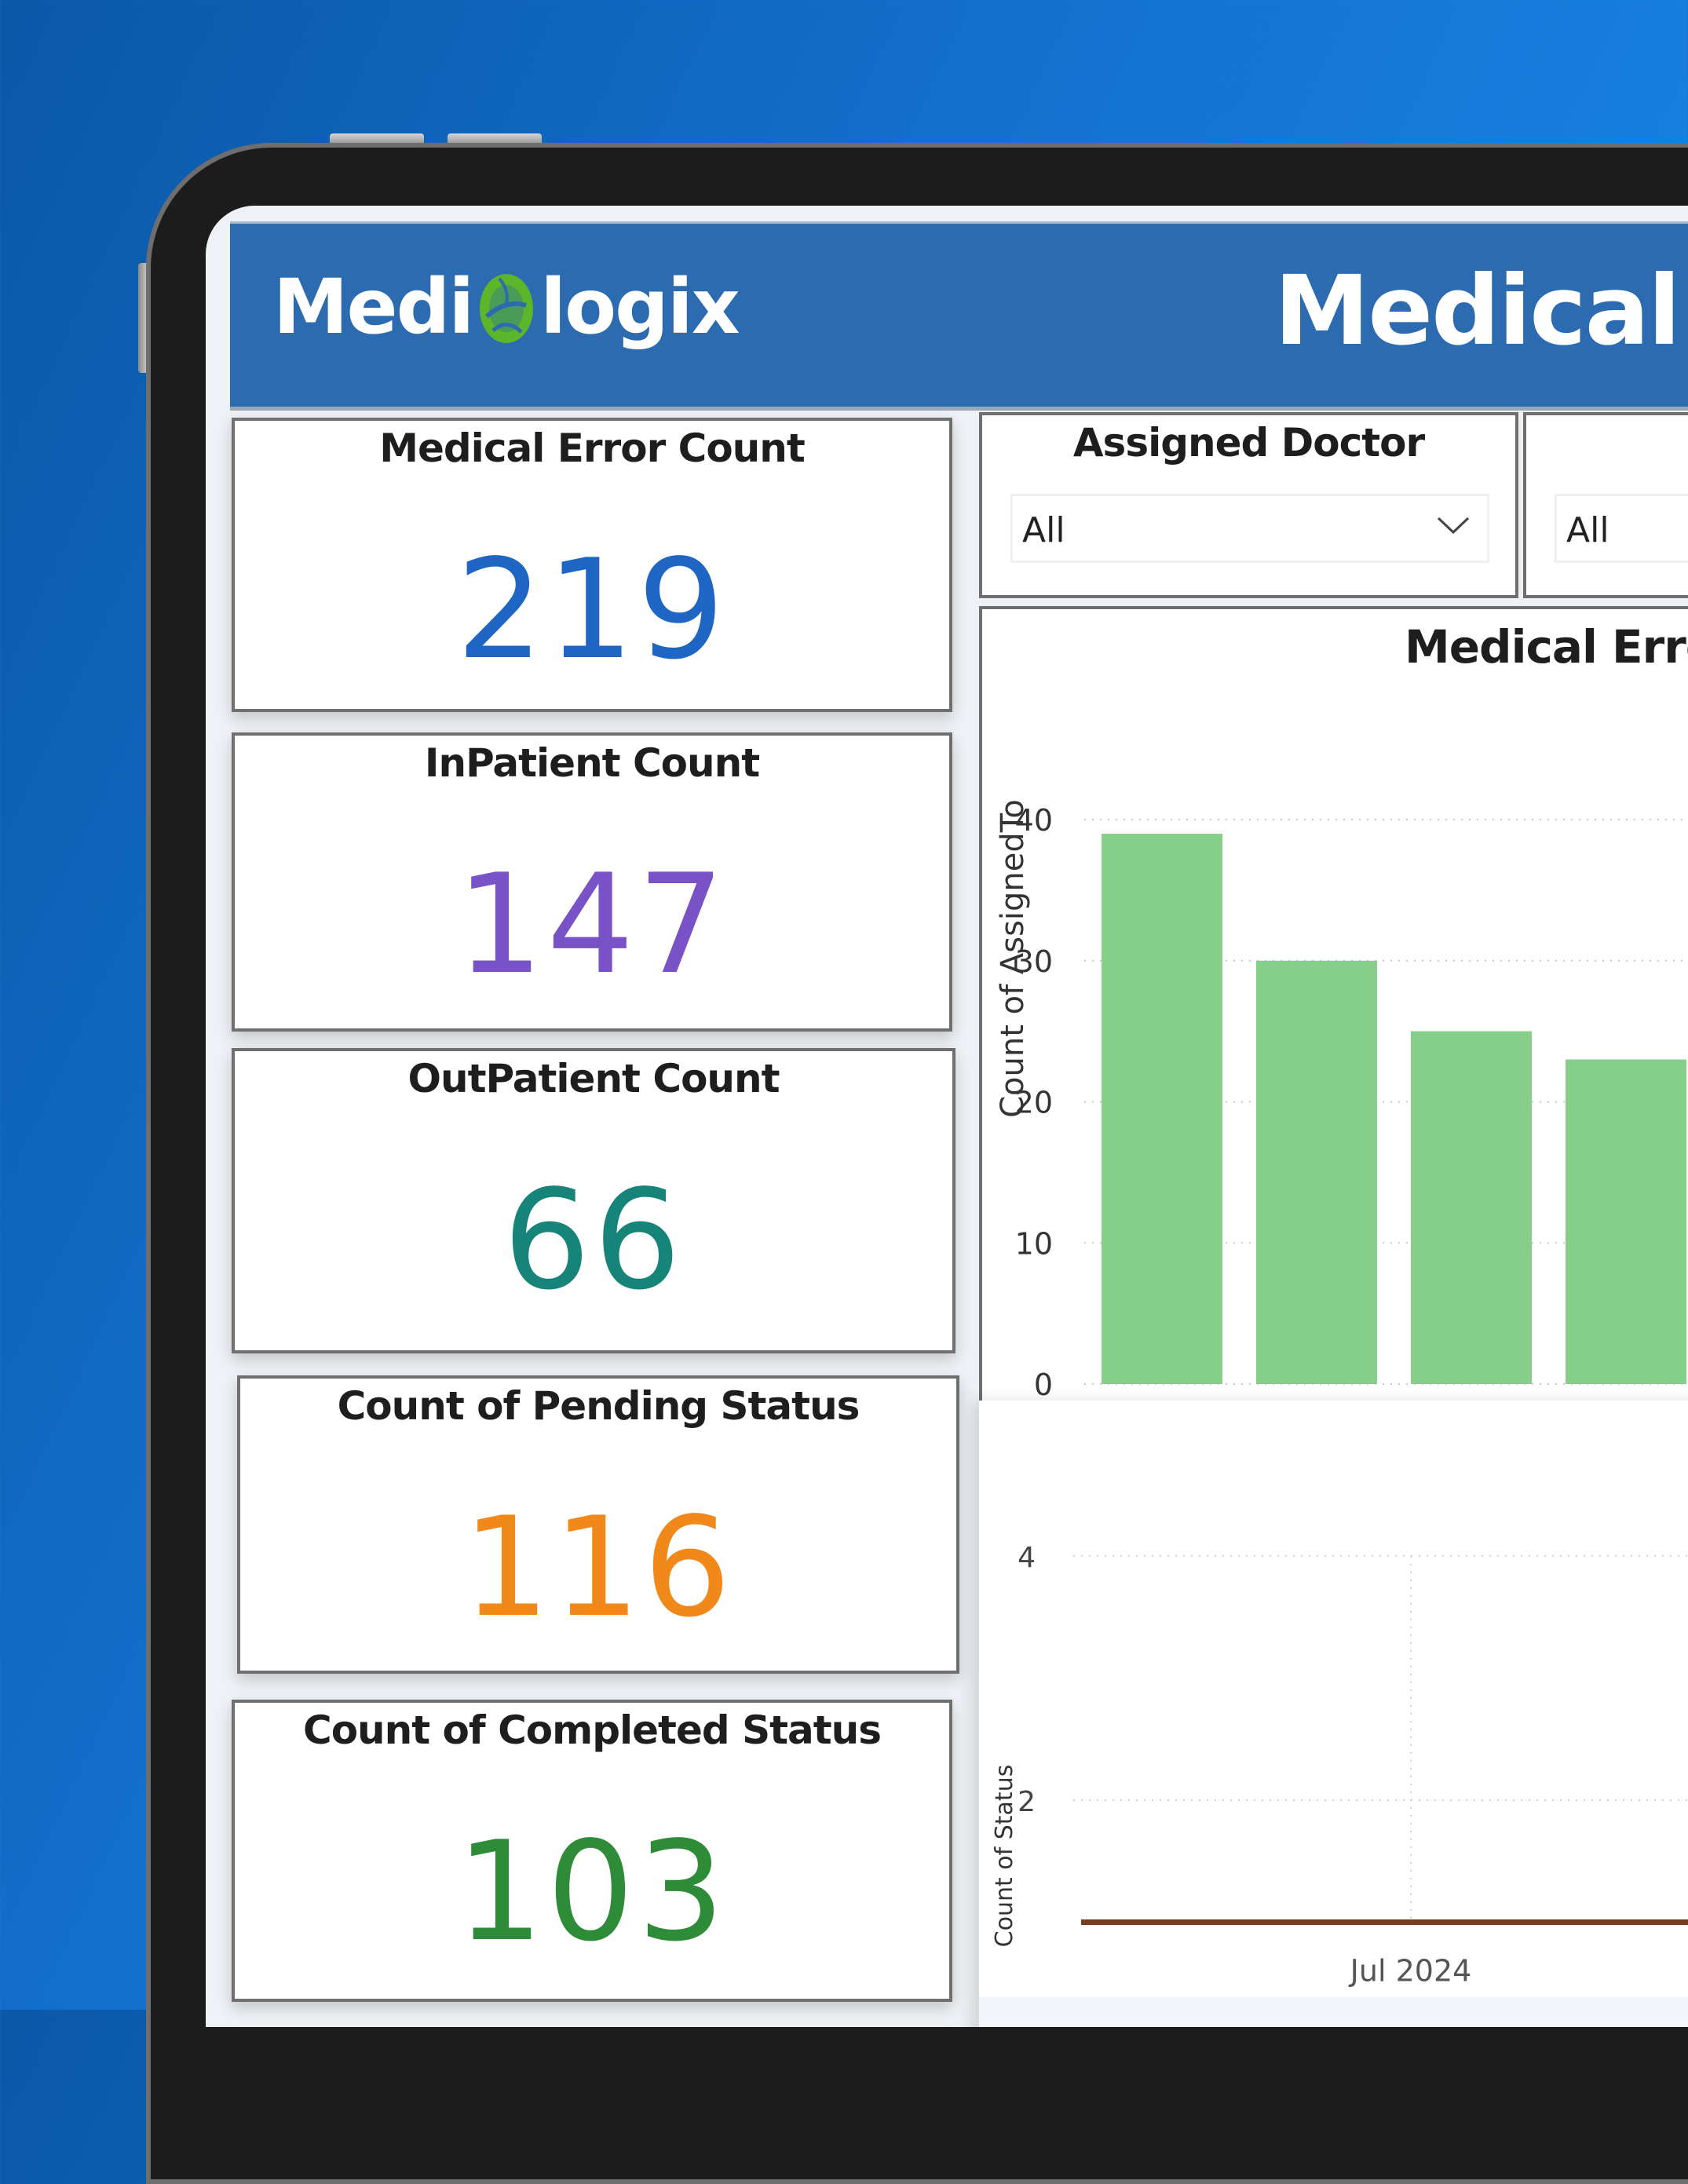 The width and height of the screenshot is (1688, 2184). I want to click on logo: Medi logix, so click(506, 307).